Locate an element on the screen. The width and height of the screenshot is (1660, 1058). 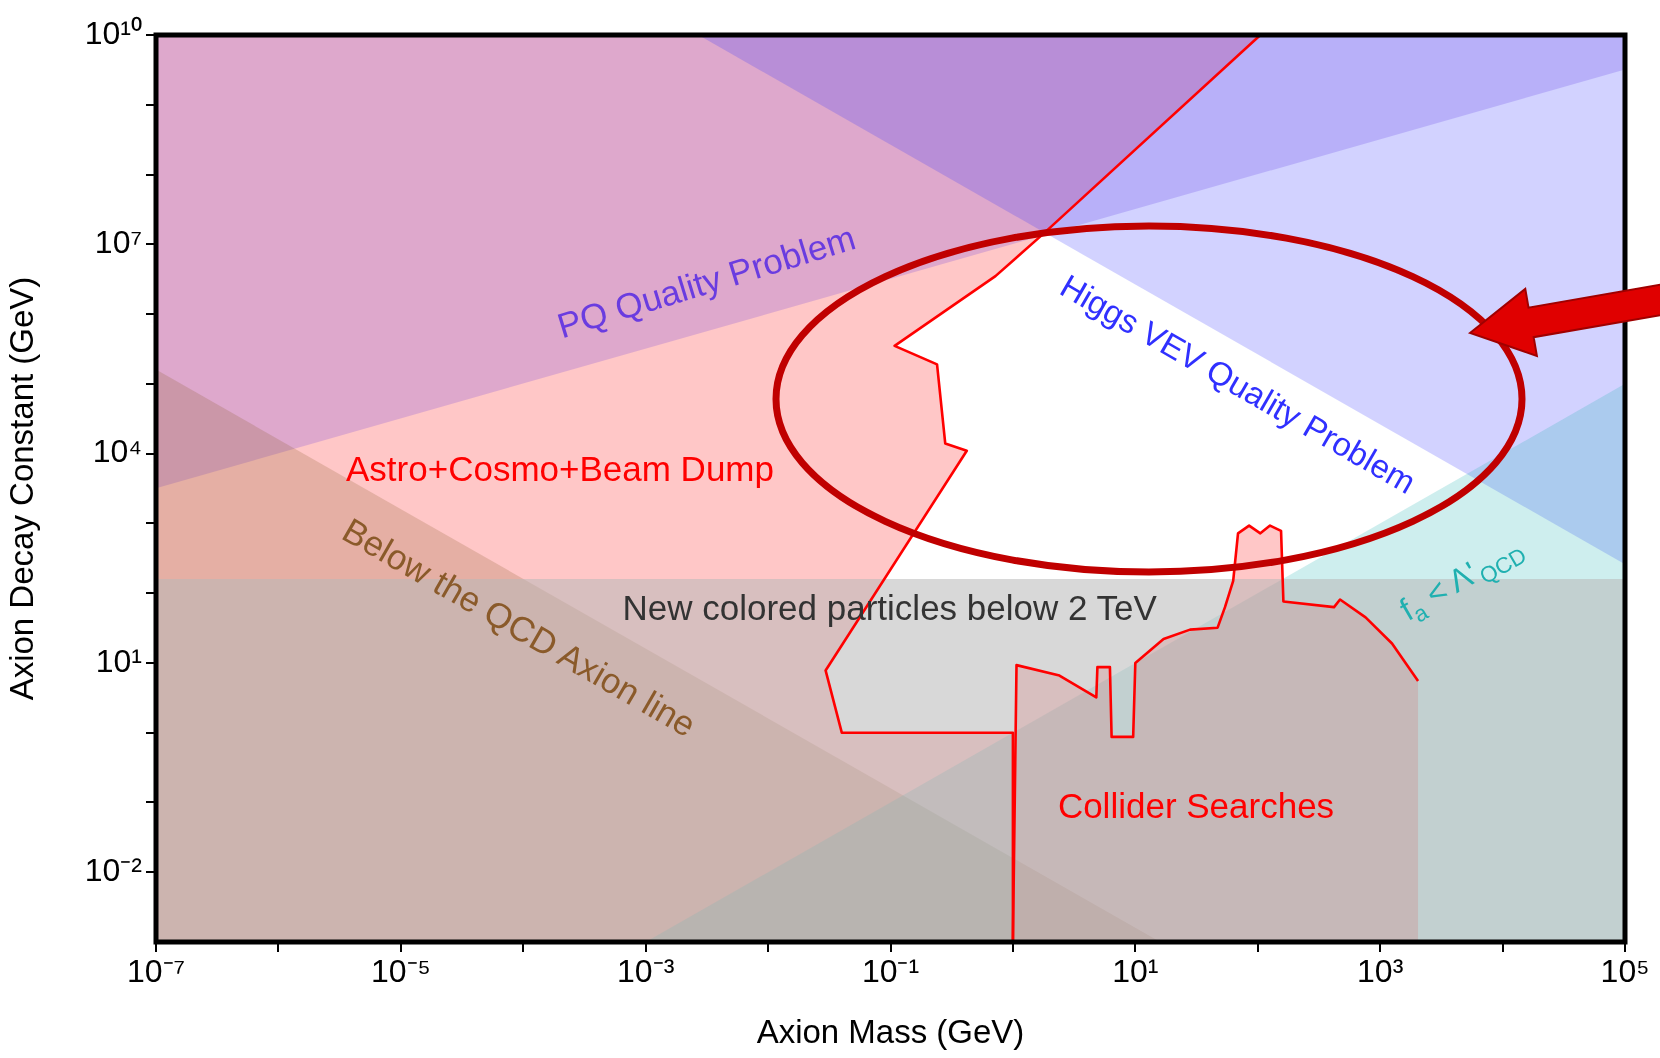
y-tick-label: 10¹⁰ is located at coordinates (113, 32).